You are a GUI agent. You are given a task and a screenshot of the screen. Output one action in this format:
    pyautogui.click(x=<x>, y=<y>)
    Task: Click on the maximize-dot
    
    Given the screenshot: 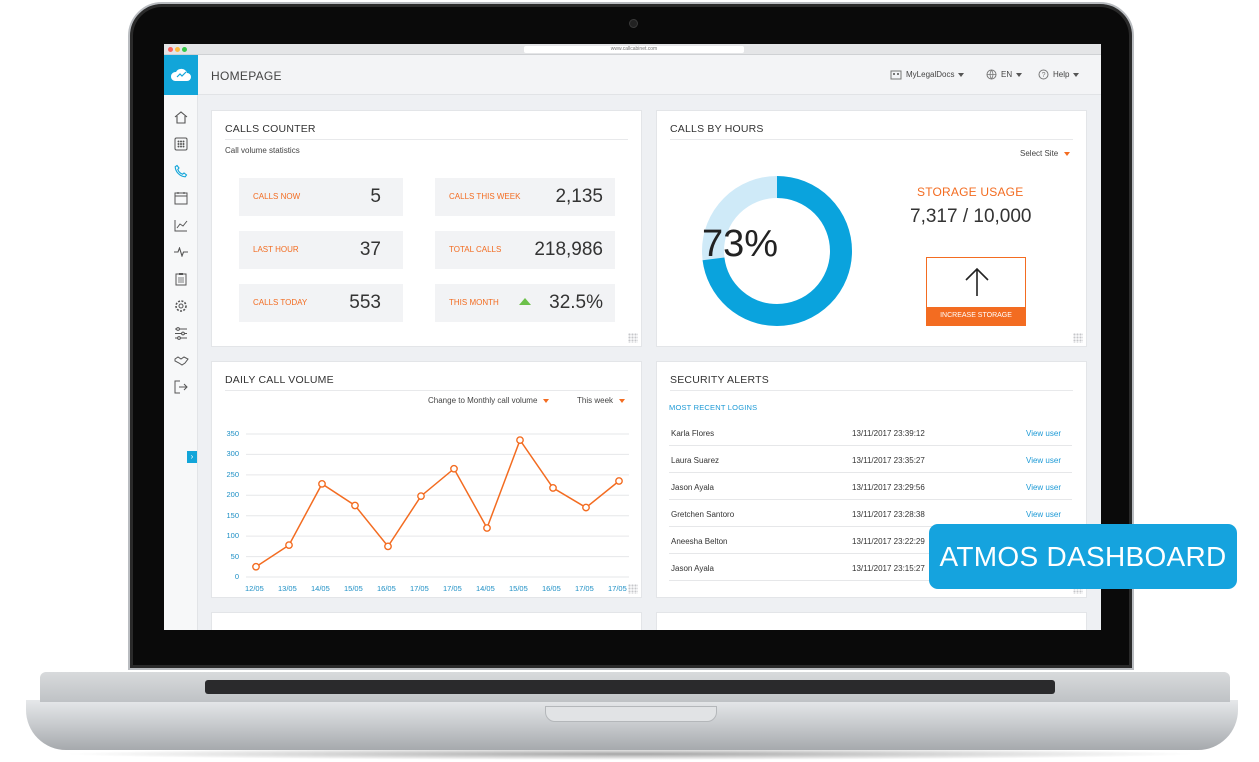 What is the action you would take?
    pyautogui.click(x=184, y=49)
    